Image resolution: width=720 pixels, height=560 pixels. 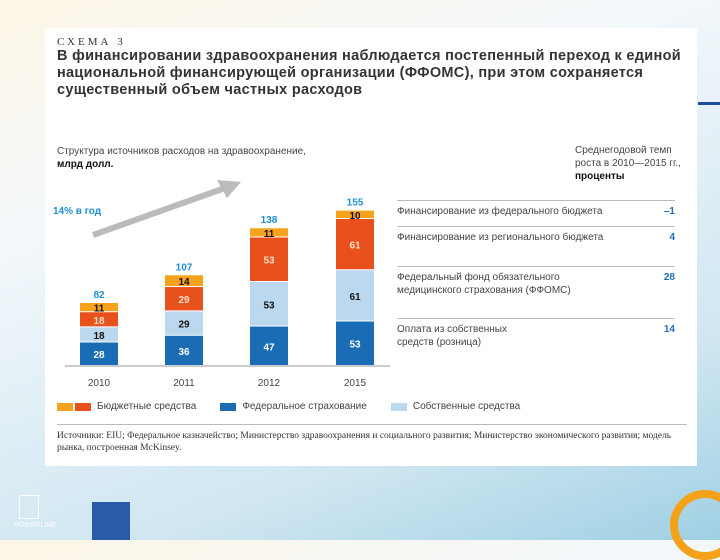 I want to click on x-tick-label: 2011, so click(x=184, y=383).